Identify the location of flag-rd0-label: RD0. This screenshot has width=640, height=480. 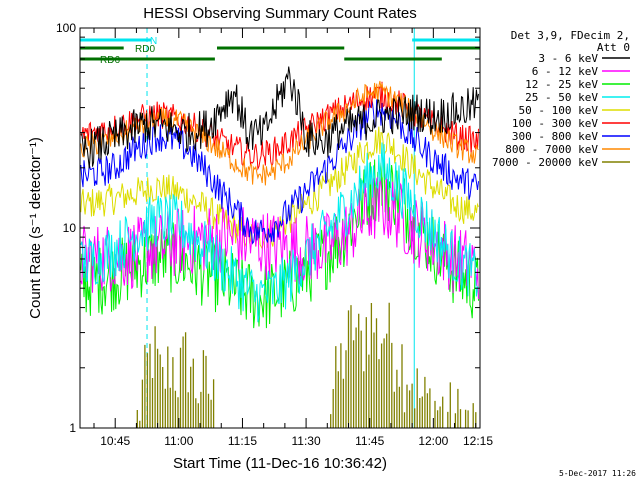
(145, 49).